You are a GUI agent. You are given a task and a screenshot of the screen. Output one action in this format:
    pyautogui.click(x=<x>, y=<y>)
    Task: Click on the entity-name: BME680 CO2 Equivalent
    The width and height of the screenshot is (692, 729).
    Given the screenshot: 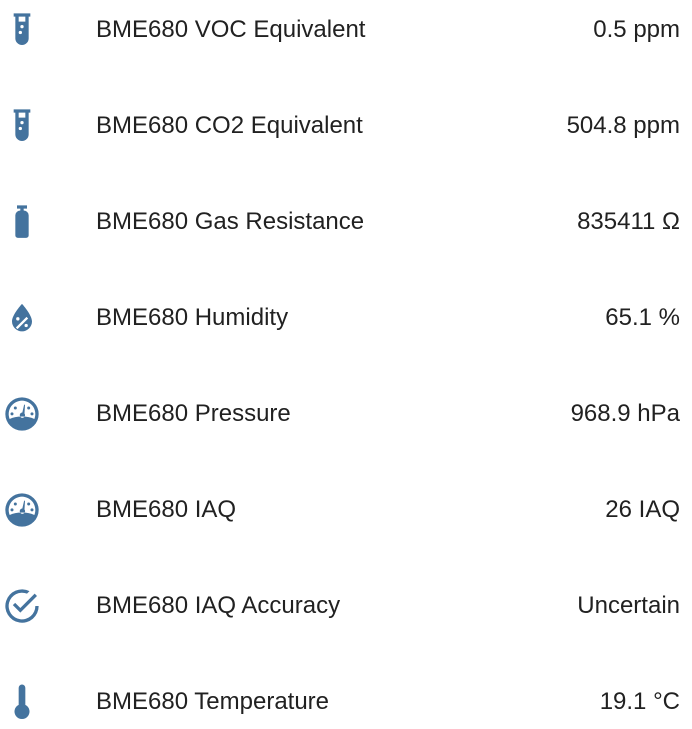 What is the action you would take?
    pyautogui.click(x=229, y=125)
    